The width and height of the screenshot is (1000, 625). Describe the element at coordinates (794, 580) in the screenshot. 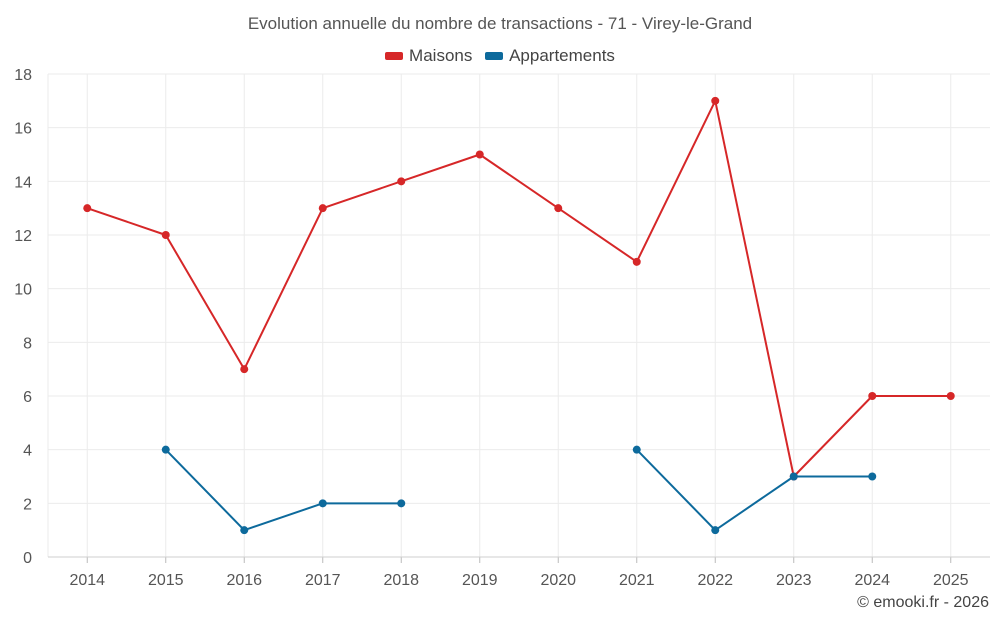

I see `x-tick-label-2023: 2023` at that location.